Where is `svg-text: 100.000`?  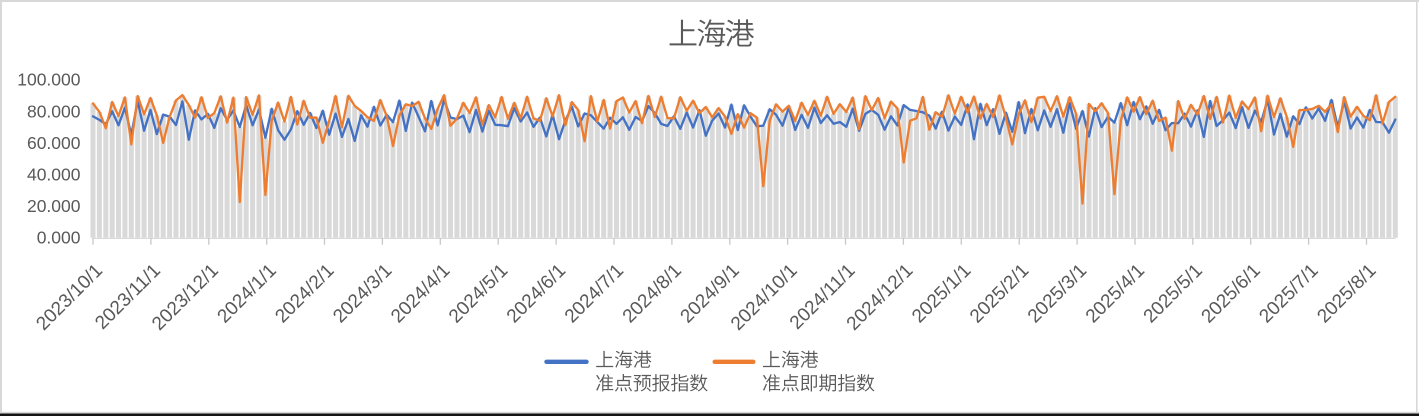 svg-text: 100.000 is located at coordinates (49, 80).